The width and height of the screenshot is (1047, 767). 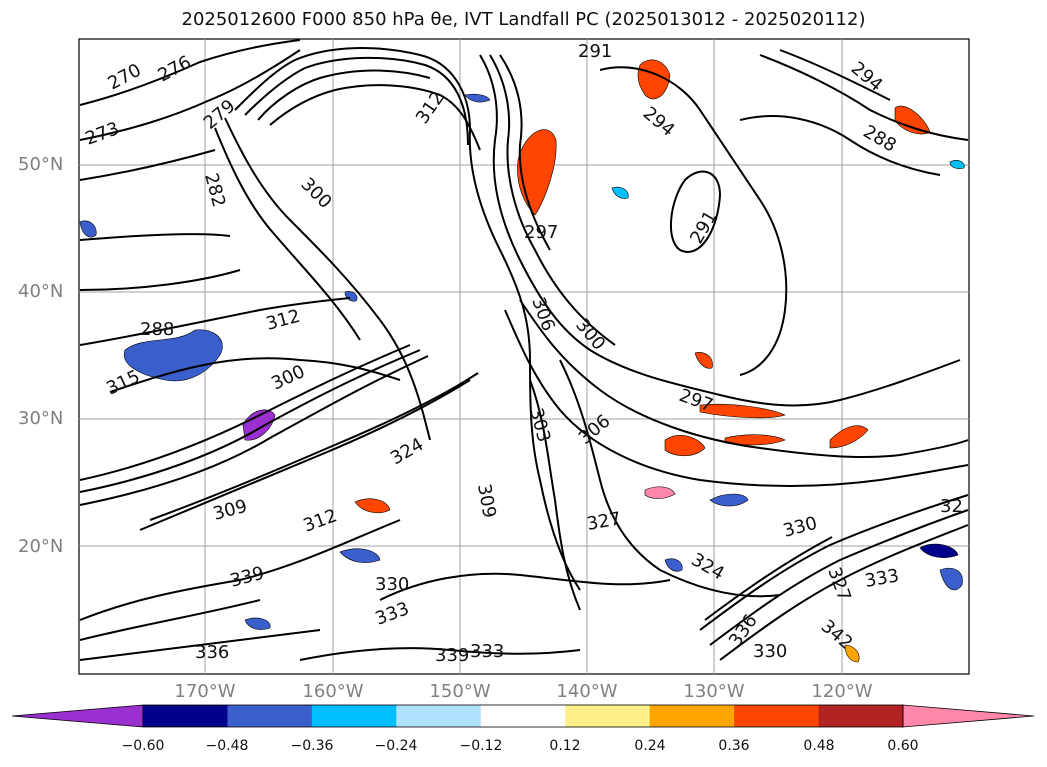 I want to click on colorbar-tick: −0.36, so click(x=312, y=746).